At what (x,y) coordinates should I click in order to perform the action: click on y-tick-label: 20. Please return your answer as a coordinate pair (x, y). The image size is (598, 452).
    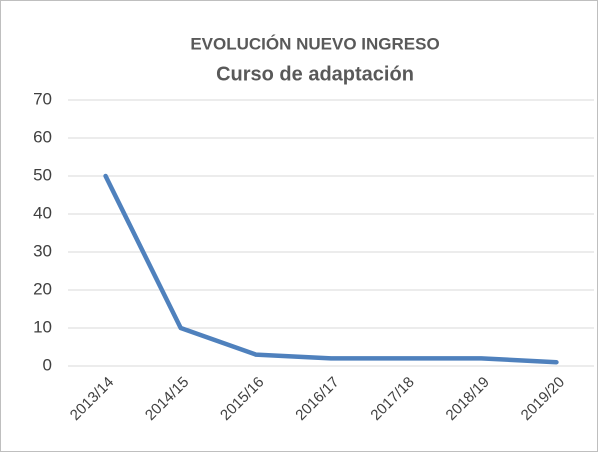
    Looking at the image, I should click on (42, 288).